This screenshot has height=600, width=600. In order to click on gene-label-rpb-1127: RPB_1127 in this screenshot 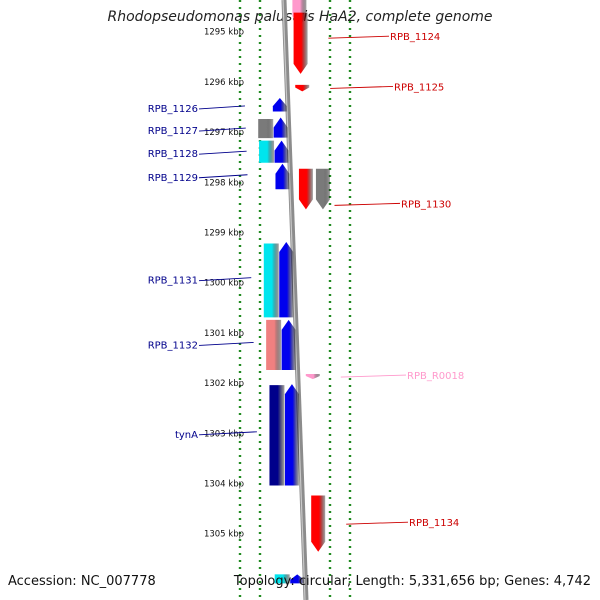, I will do `click(173, 131)`.